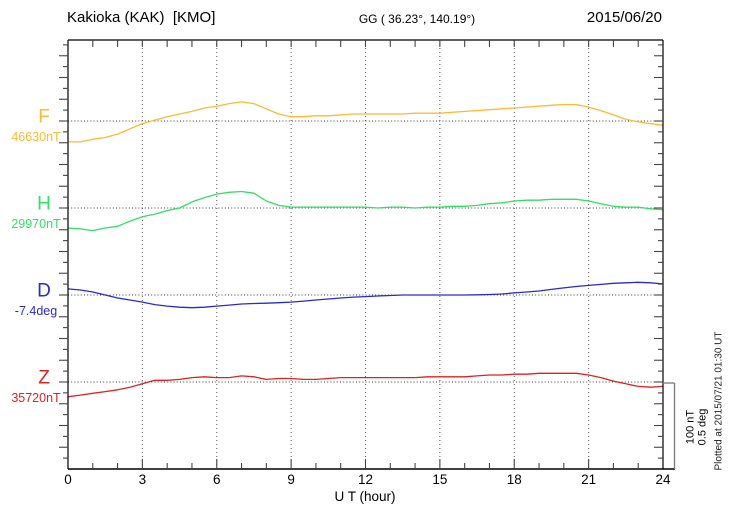 This screenshot has height=520, width=730. Describe the element at coordinates (143, 479) in the screenshot. I see `x-tick-label-3: 3` at that location.